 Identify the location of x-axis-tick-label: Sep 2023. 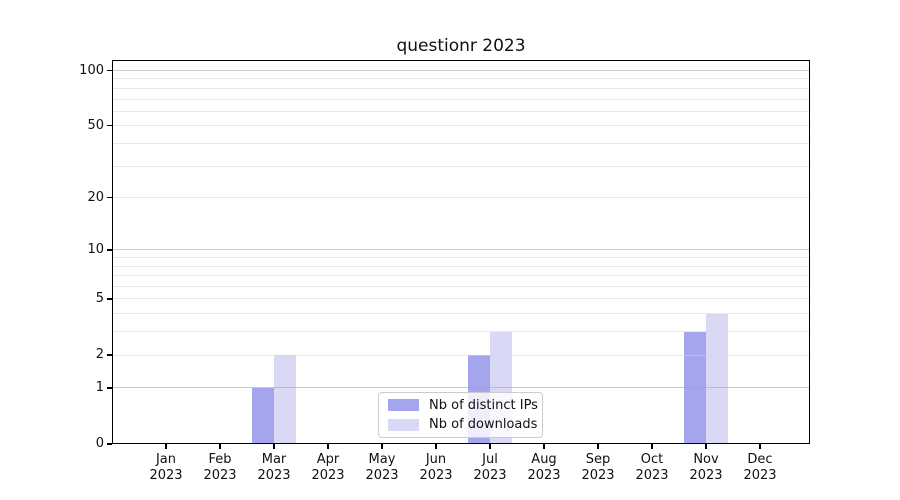
(598, 468).